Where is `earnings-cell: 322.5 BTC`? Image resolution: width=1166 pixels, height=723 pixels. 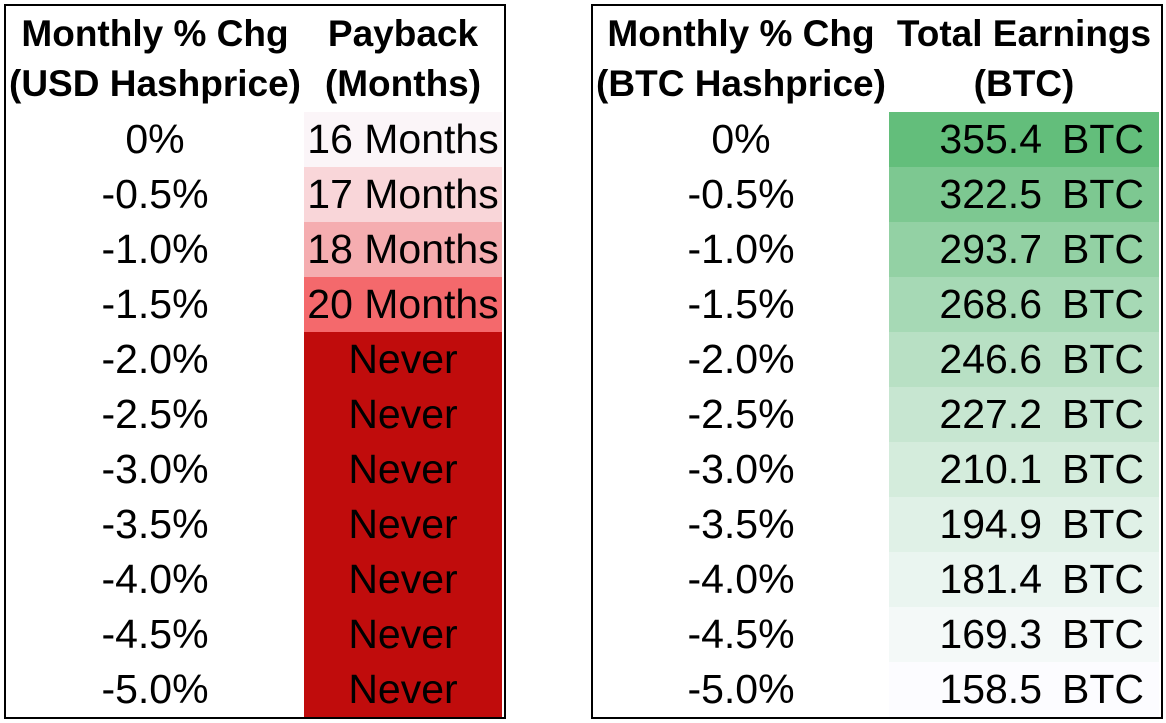 earnings-cell: 322.5 BTC is located at coordinates (1024, 194).